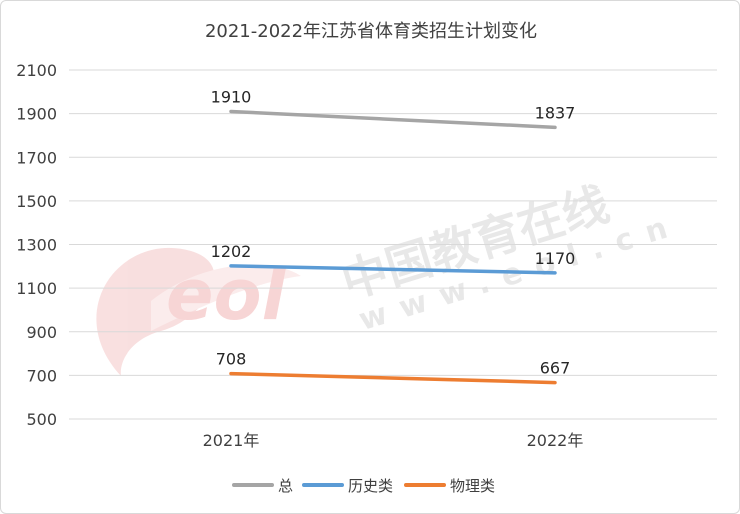 The image size is (740, 514). Describe the element at coordinates (393, 440) in the screenshot. I see `x-axis-ticks: 2021年 2022年` at that location.